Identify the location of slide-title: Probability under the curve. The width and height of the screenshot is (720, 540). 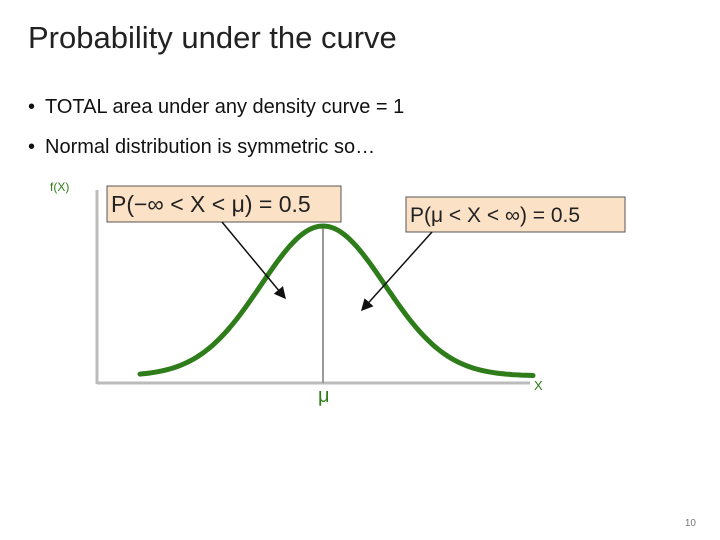
(212, 37).